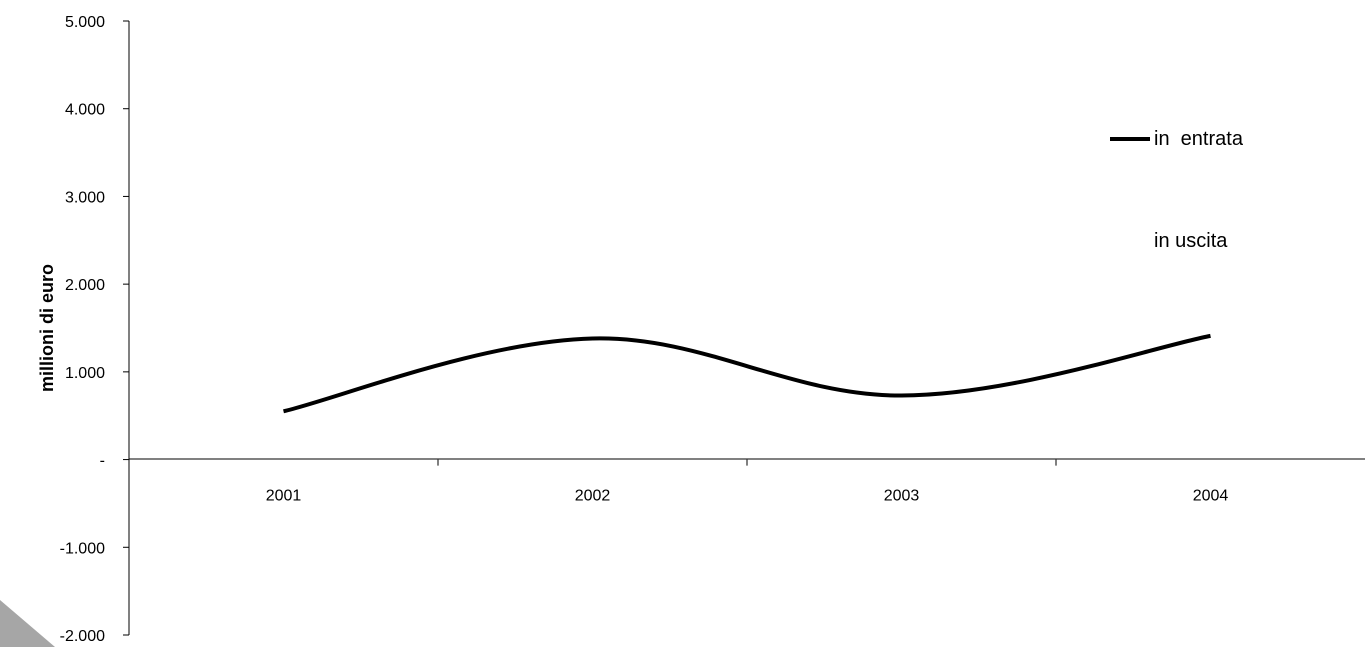 The width and height of the screenshot is (1365, 647). Describe the element at coordinates (85, 22) in the screenshot. I see `y-tick-label: 5.000` at that location.